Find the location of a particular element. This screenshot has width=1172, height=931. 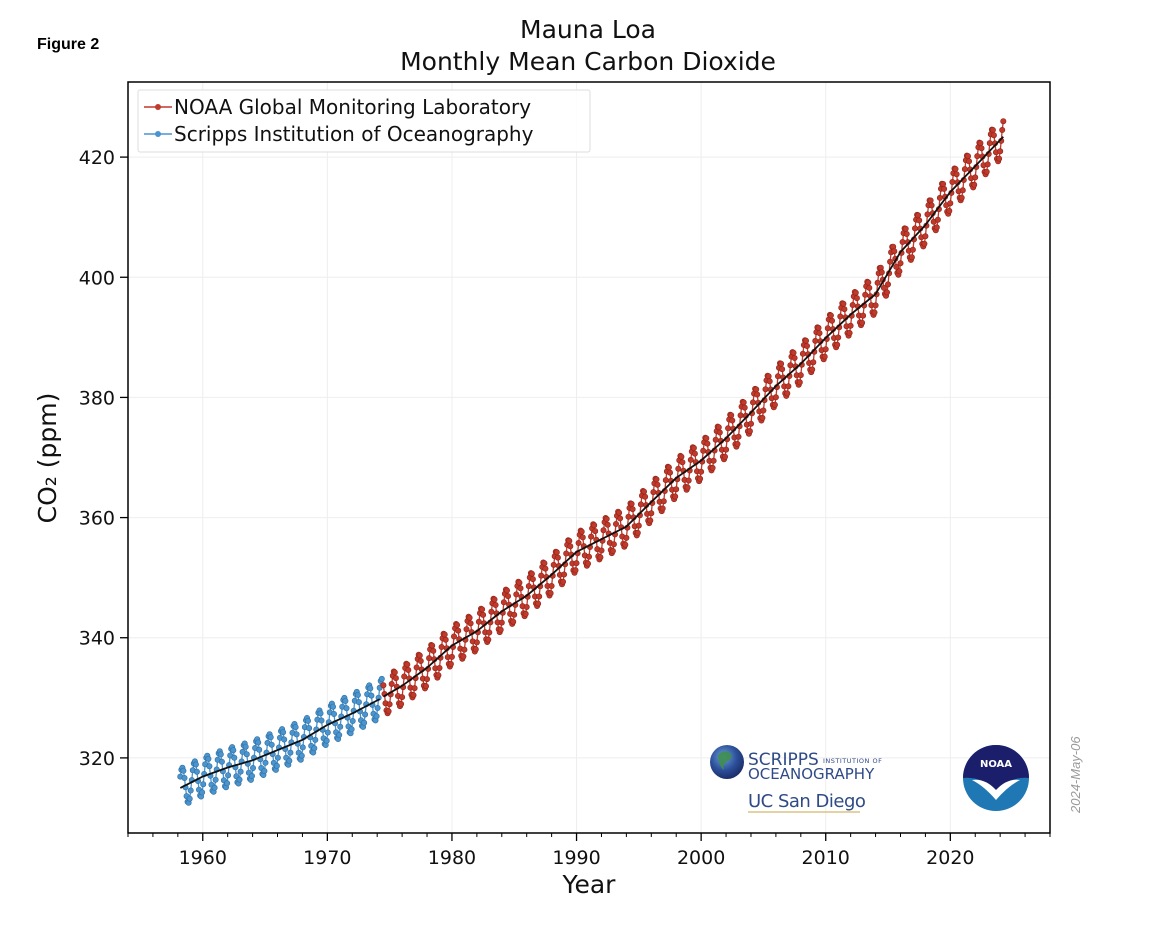

noaa-logo: NOAA is located at coordinates (996, 778).